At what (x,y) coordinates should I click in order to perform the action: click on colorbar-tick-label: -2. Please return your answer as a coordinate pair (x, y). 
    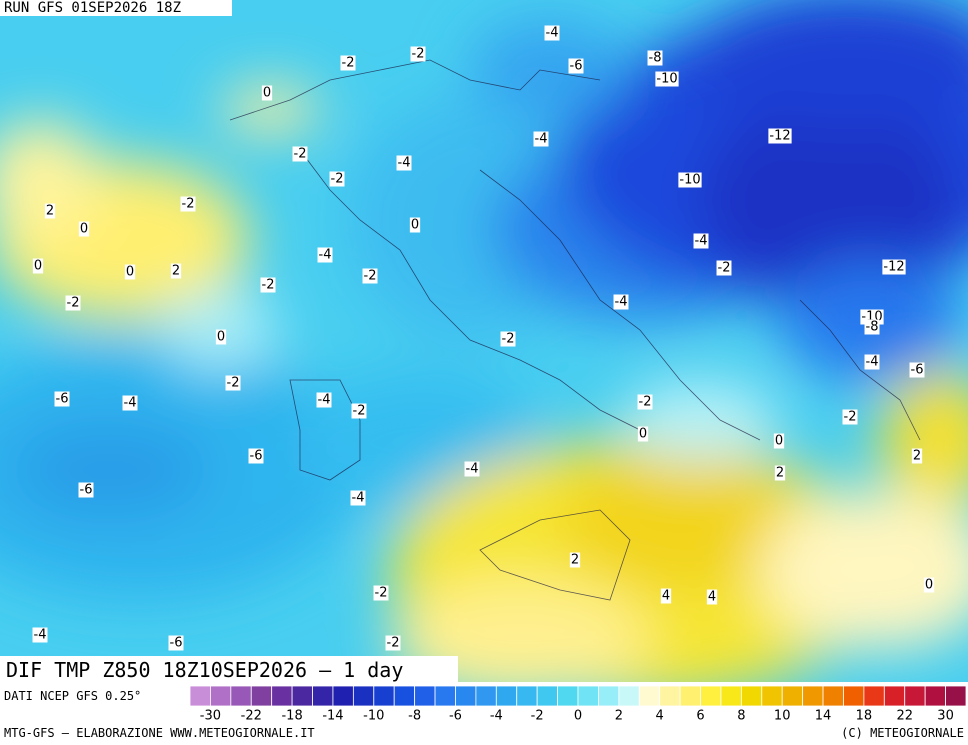
    Looking at the image, I should click on (537, 716).